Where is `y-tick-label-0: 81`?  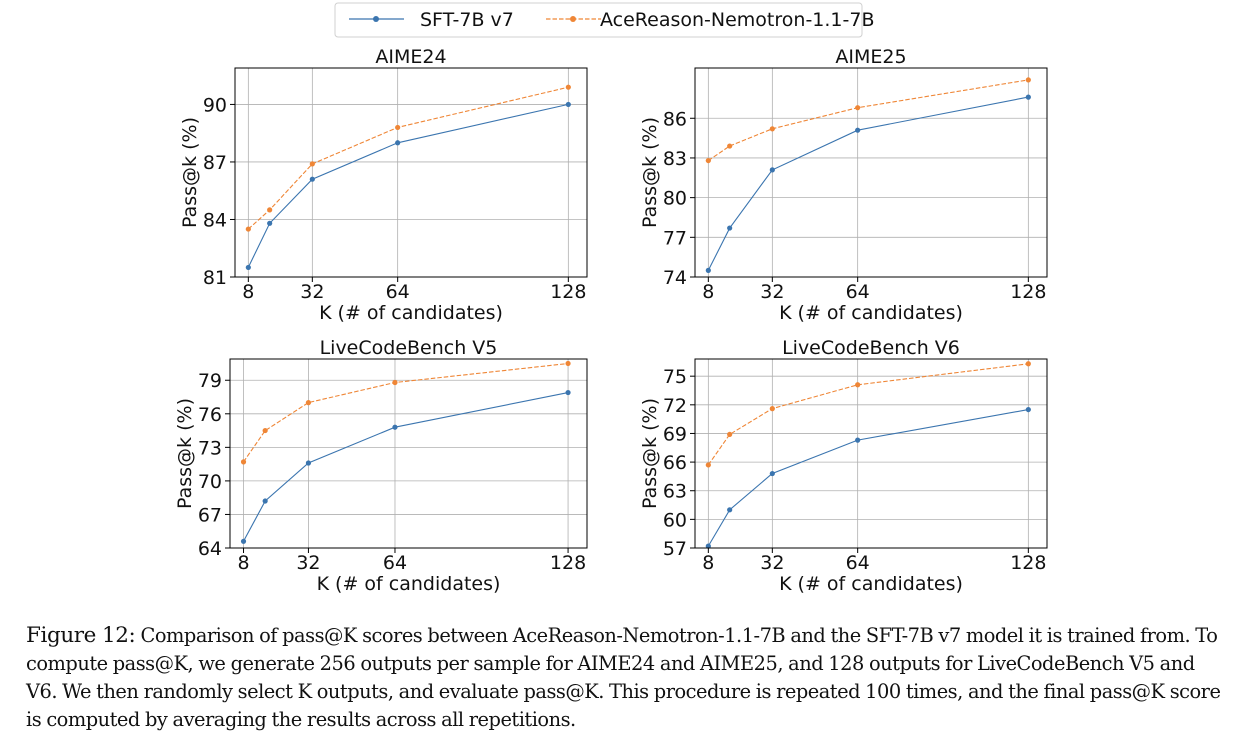
y-tick-label-0: 81 is located at coordinates (215, 278).